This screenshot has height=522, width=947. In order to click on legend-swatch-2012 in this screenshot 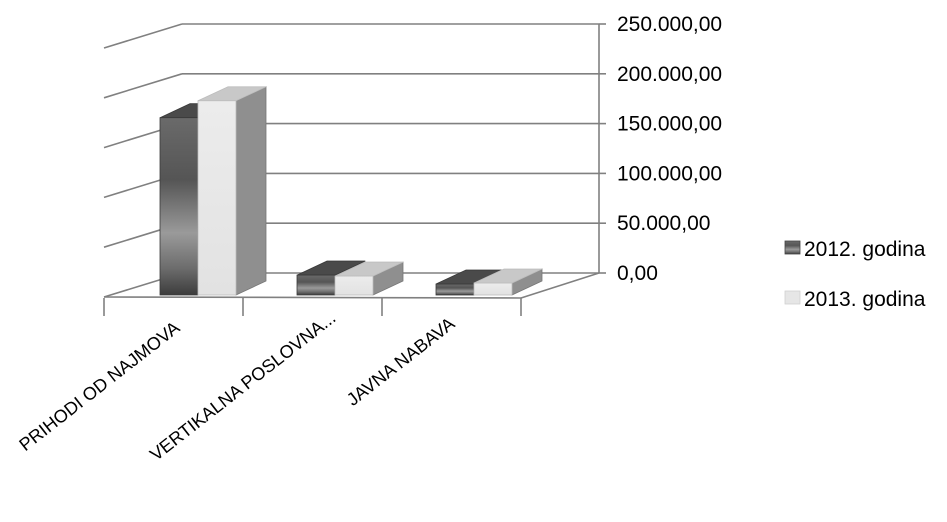, I will do `click(792, 247)`.